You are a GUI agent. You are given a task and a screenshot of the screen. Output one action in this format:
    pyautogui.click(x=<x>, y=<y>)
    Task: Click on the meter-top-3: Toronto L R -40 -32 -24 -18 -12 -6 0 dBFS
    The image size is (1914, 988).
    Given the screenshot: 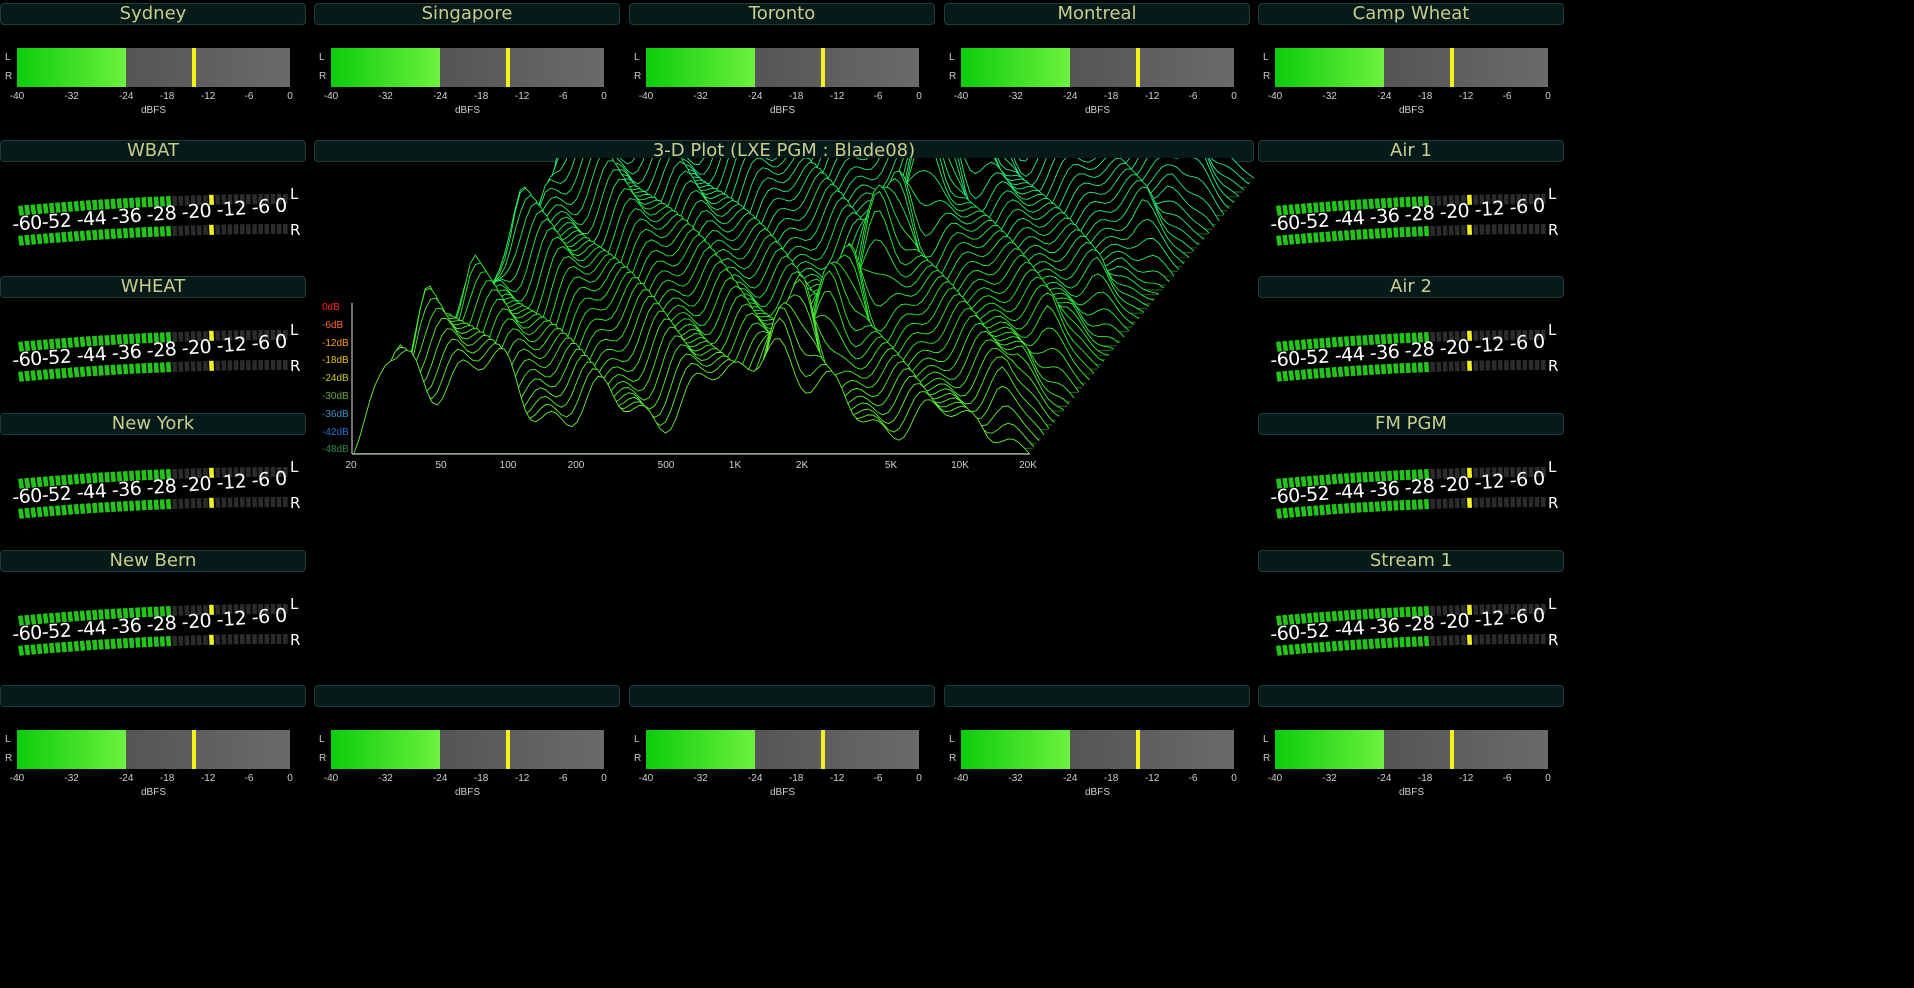 What is the action you would take?
    pyautogui.click(x=782, y=60)
    